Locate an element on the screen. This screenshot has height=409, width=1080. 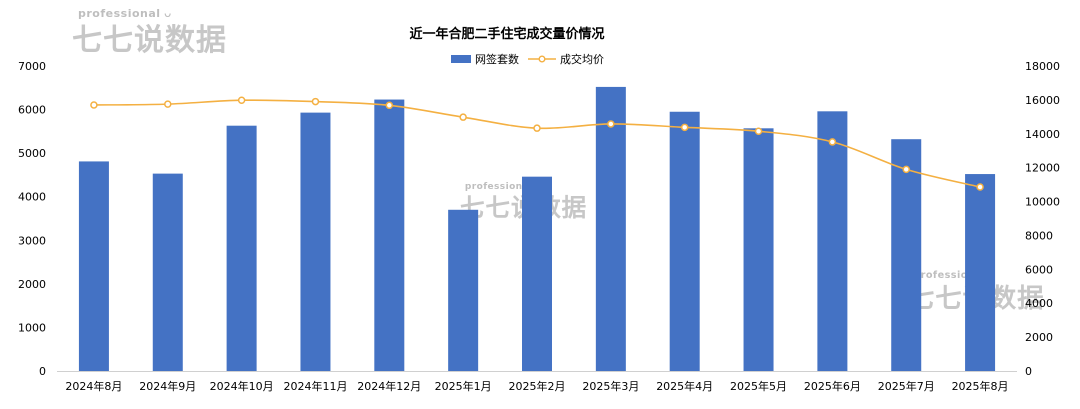
x-tick-label: 2025年5月 is located at coordinates (758, 386).